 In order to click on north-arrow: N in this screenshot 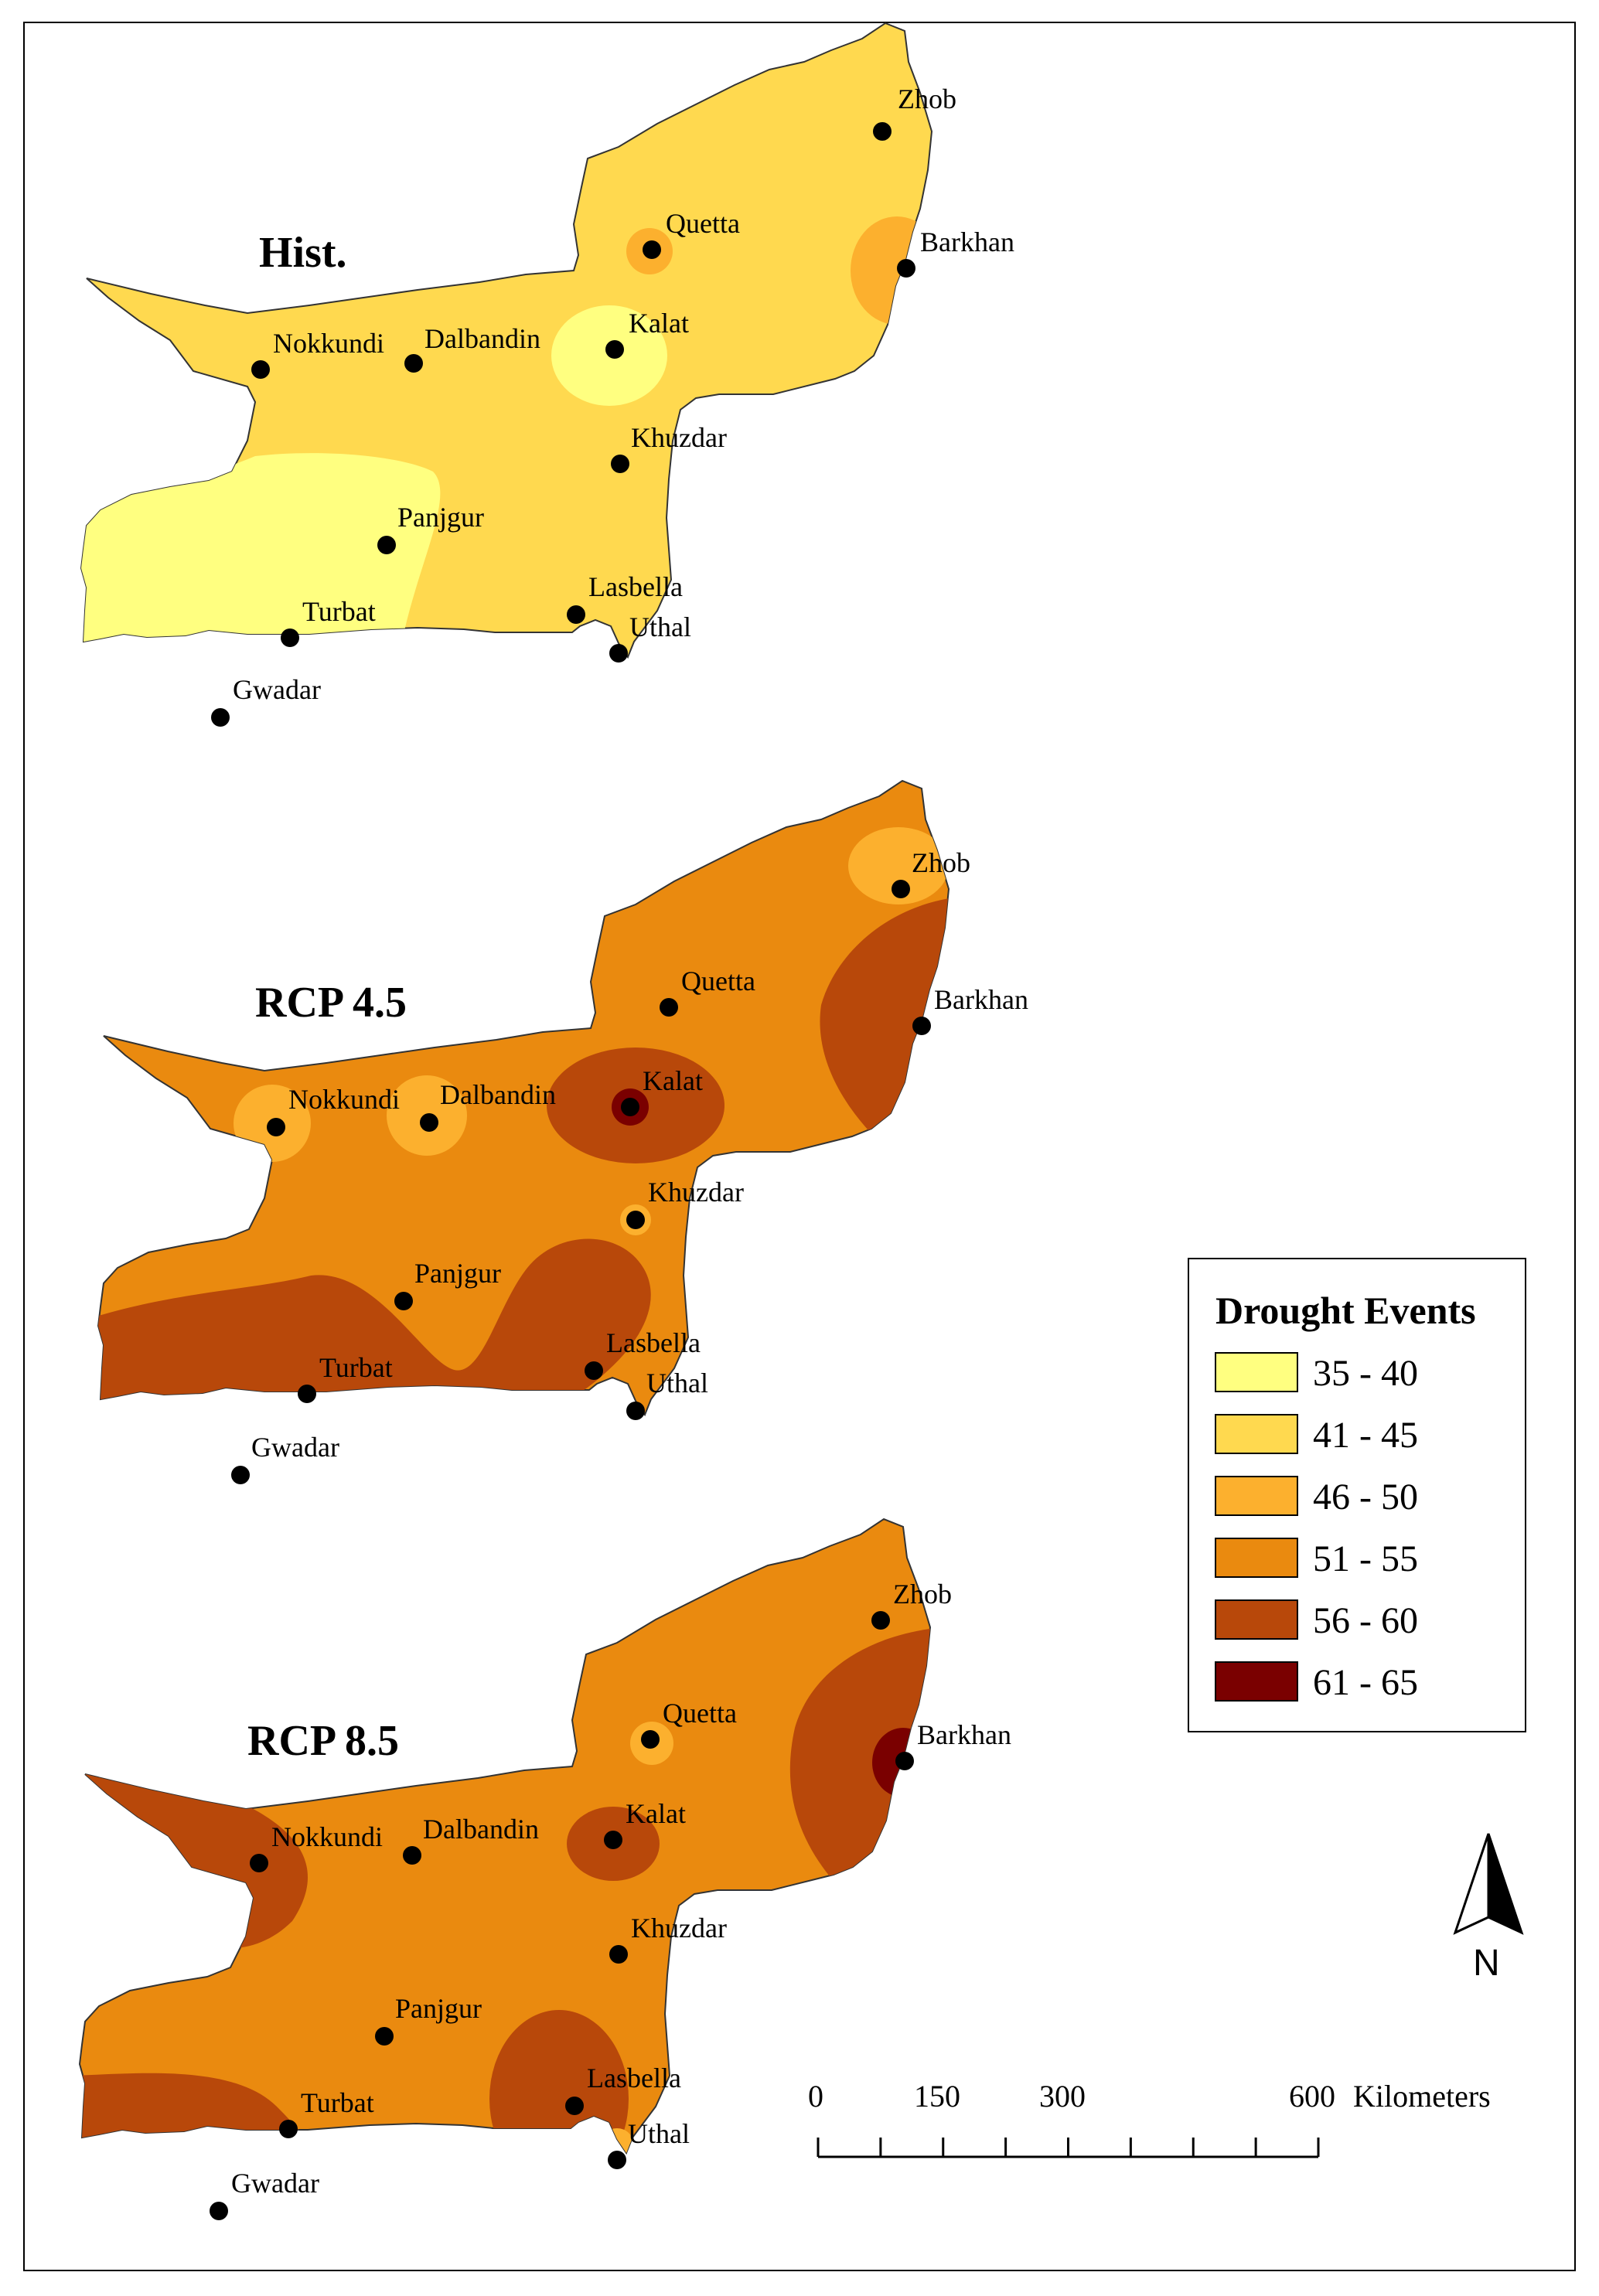, I will do `click(1488, 1908)`.